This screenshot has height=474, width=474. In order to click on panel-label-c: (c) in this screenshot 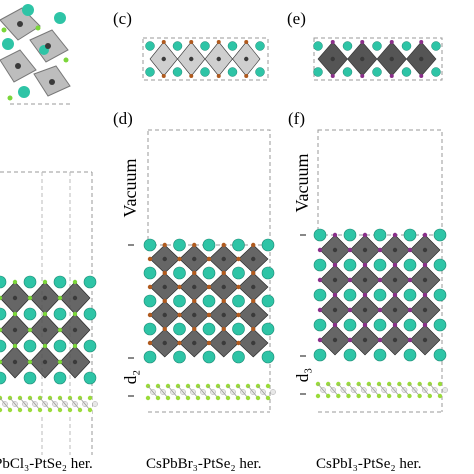, I will do `click(122, 18)`.